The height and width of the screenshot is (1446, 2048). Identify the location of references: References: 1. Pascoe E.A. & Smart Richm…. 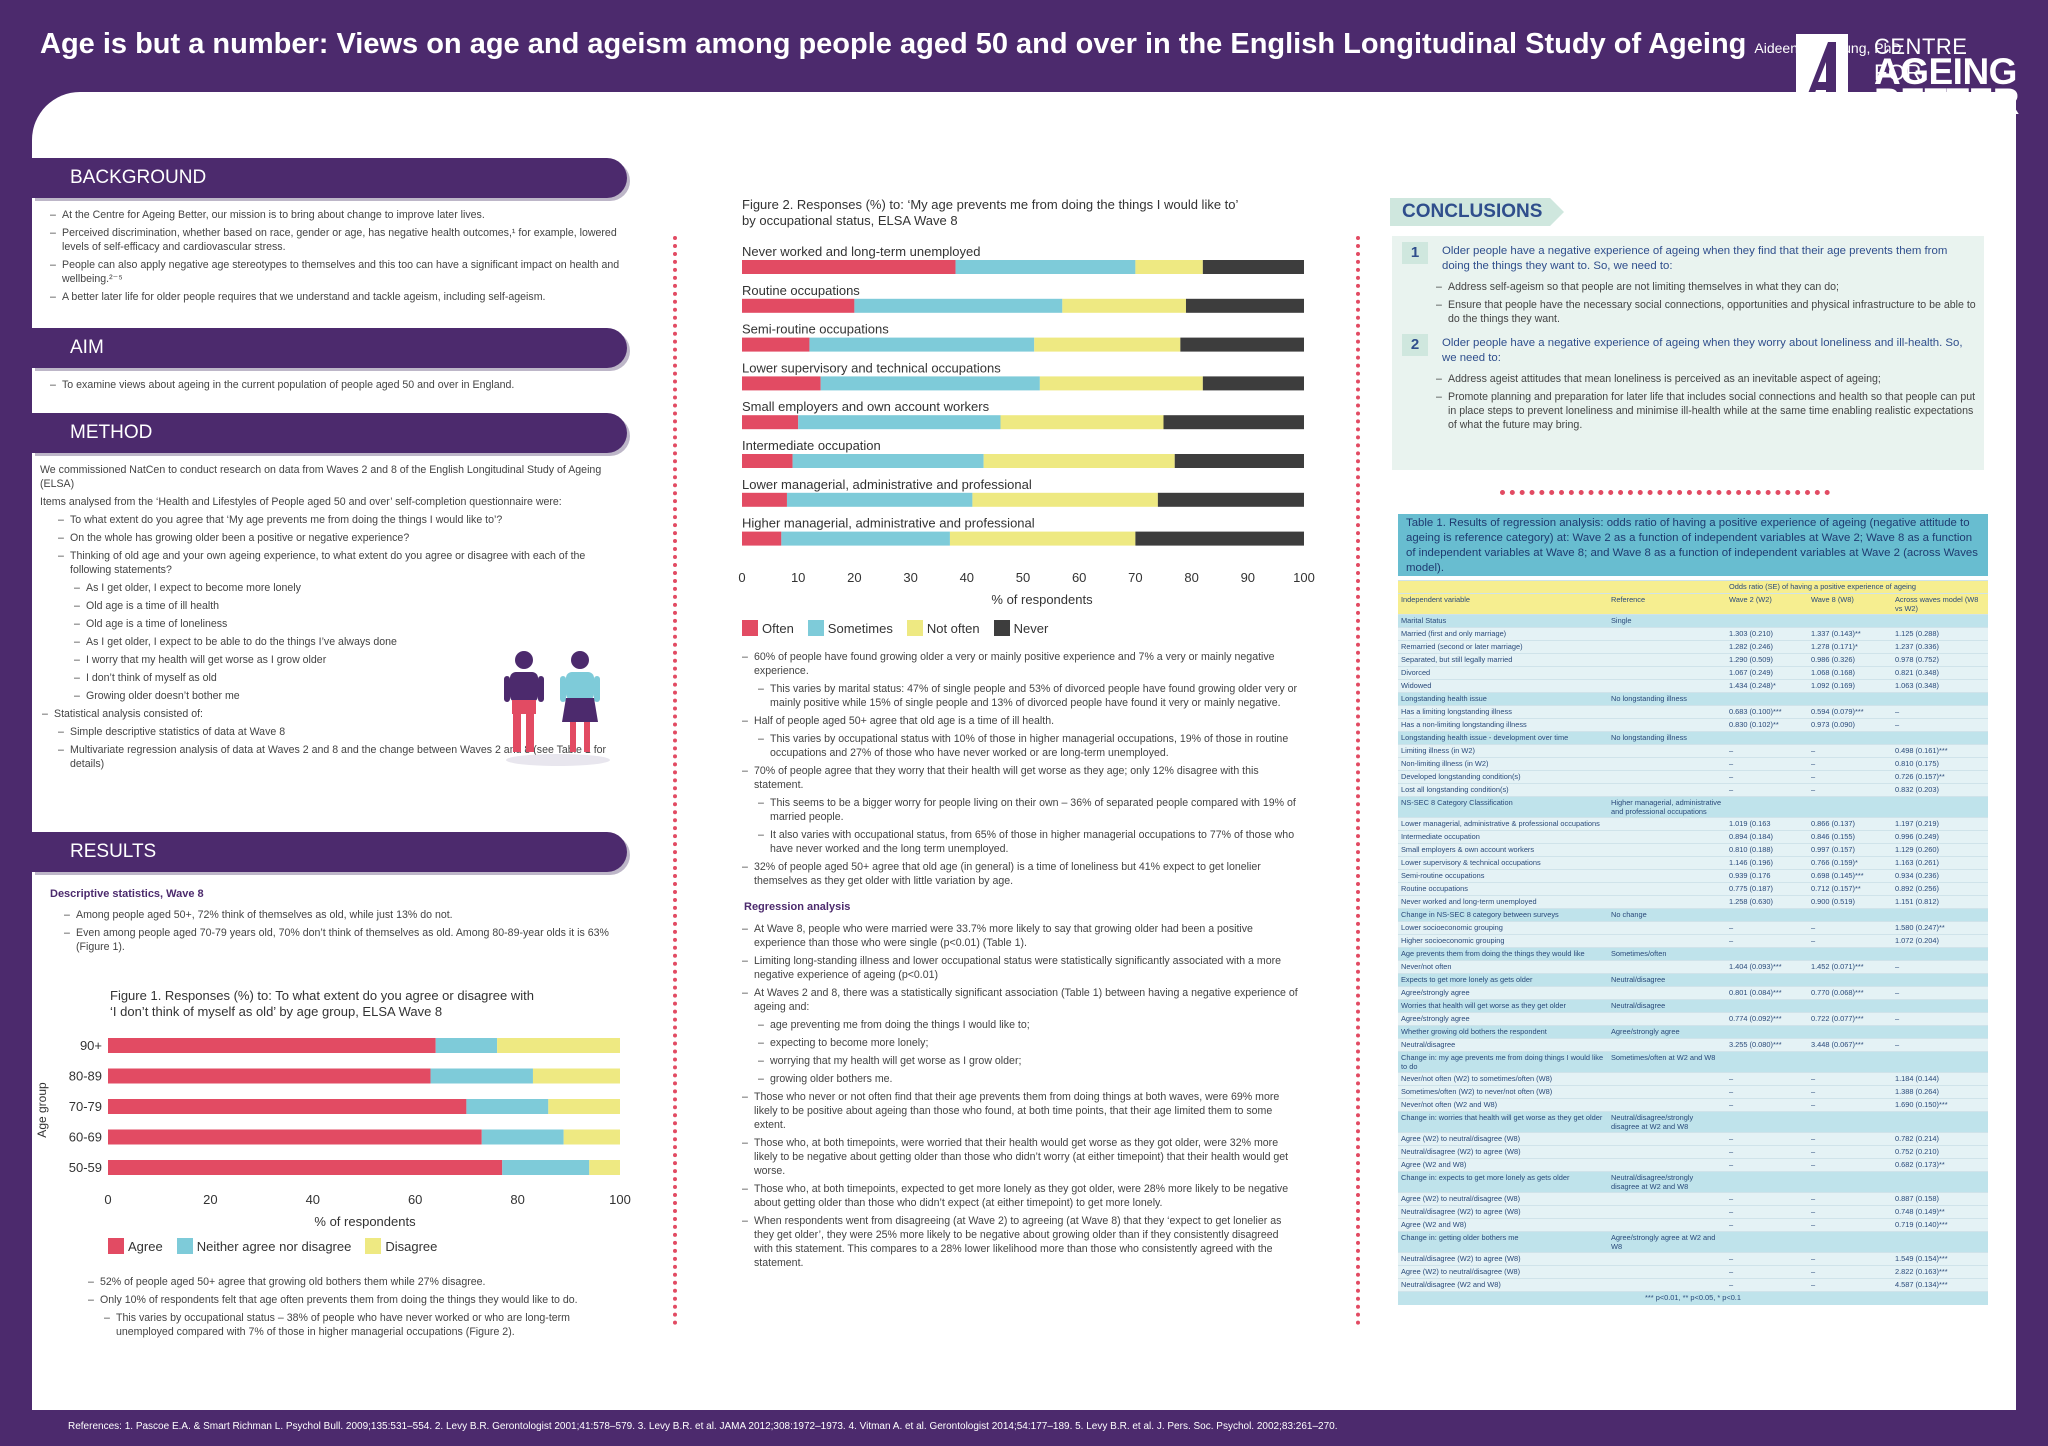
(703, 1426).